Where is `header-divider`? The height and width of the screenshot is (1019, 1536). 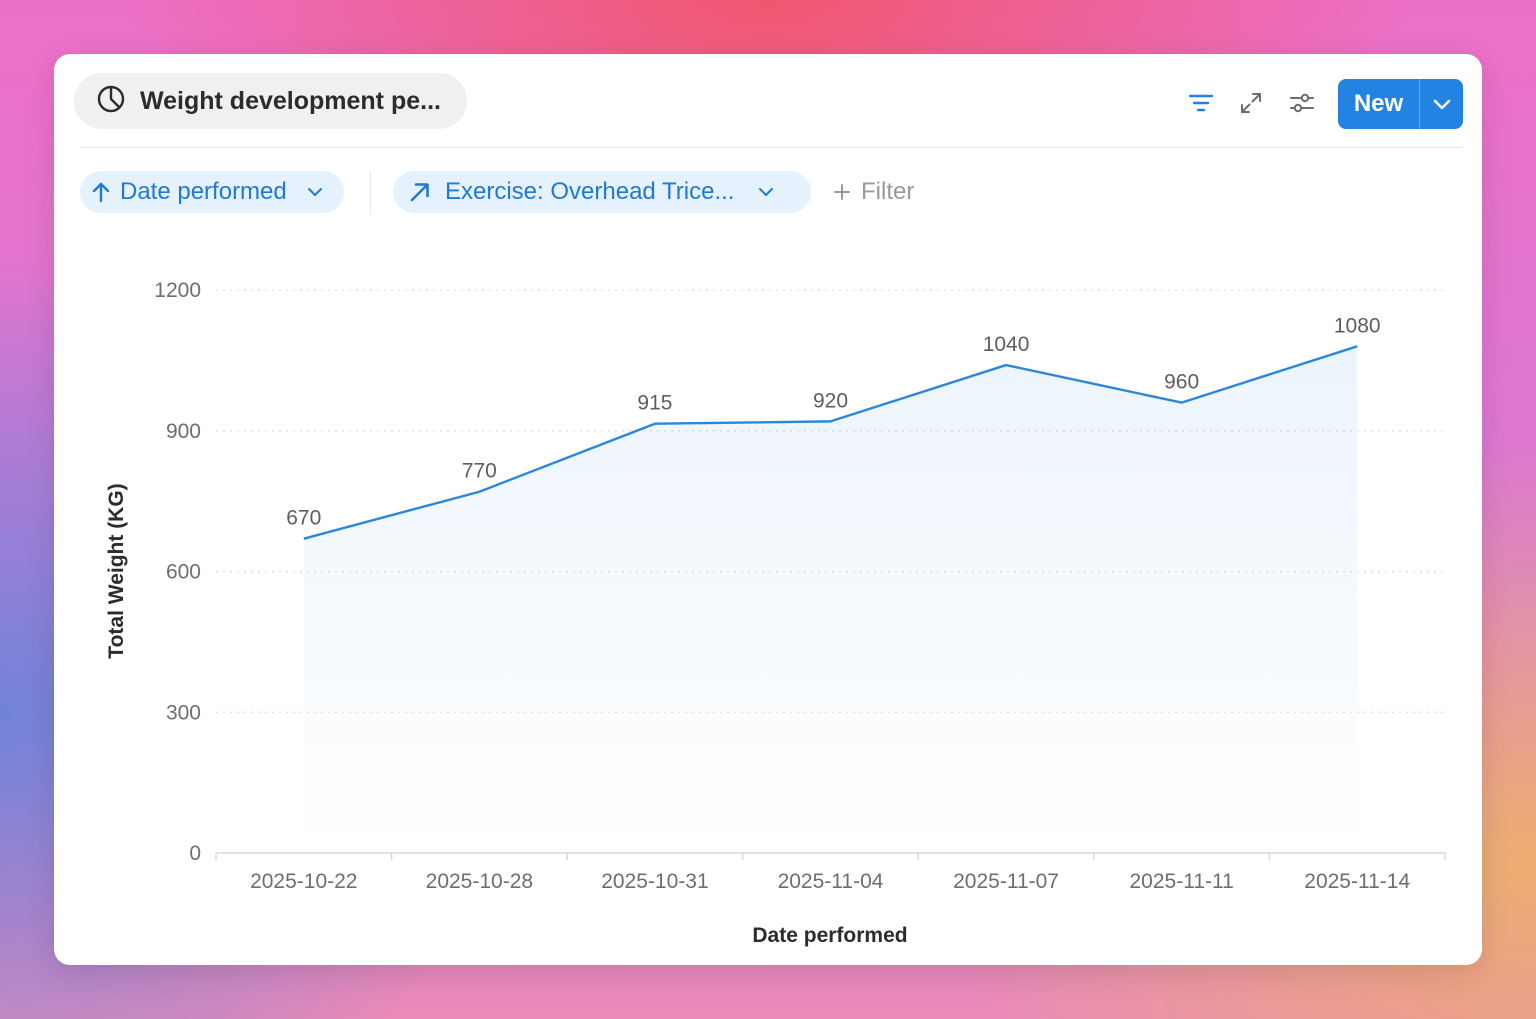
header-divider is located at coordinates (771, 147).